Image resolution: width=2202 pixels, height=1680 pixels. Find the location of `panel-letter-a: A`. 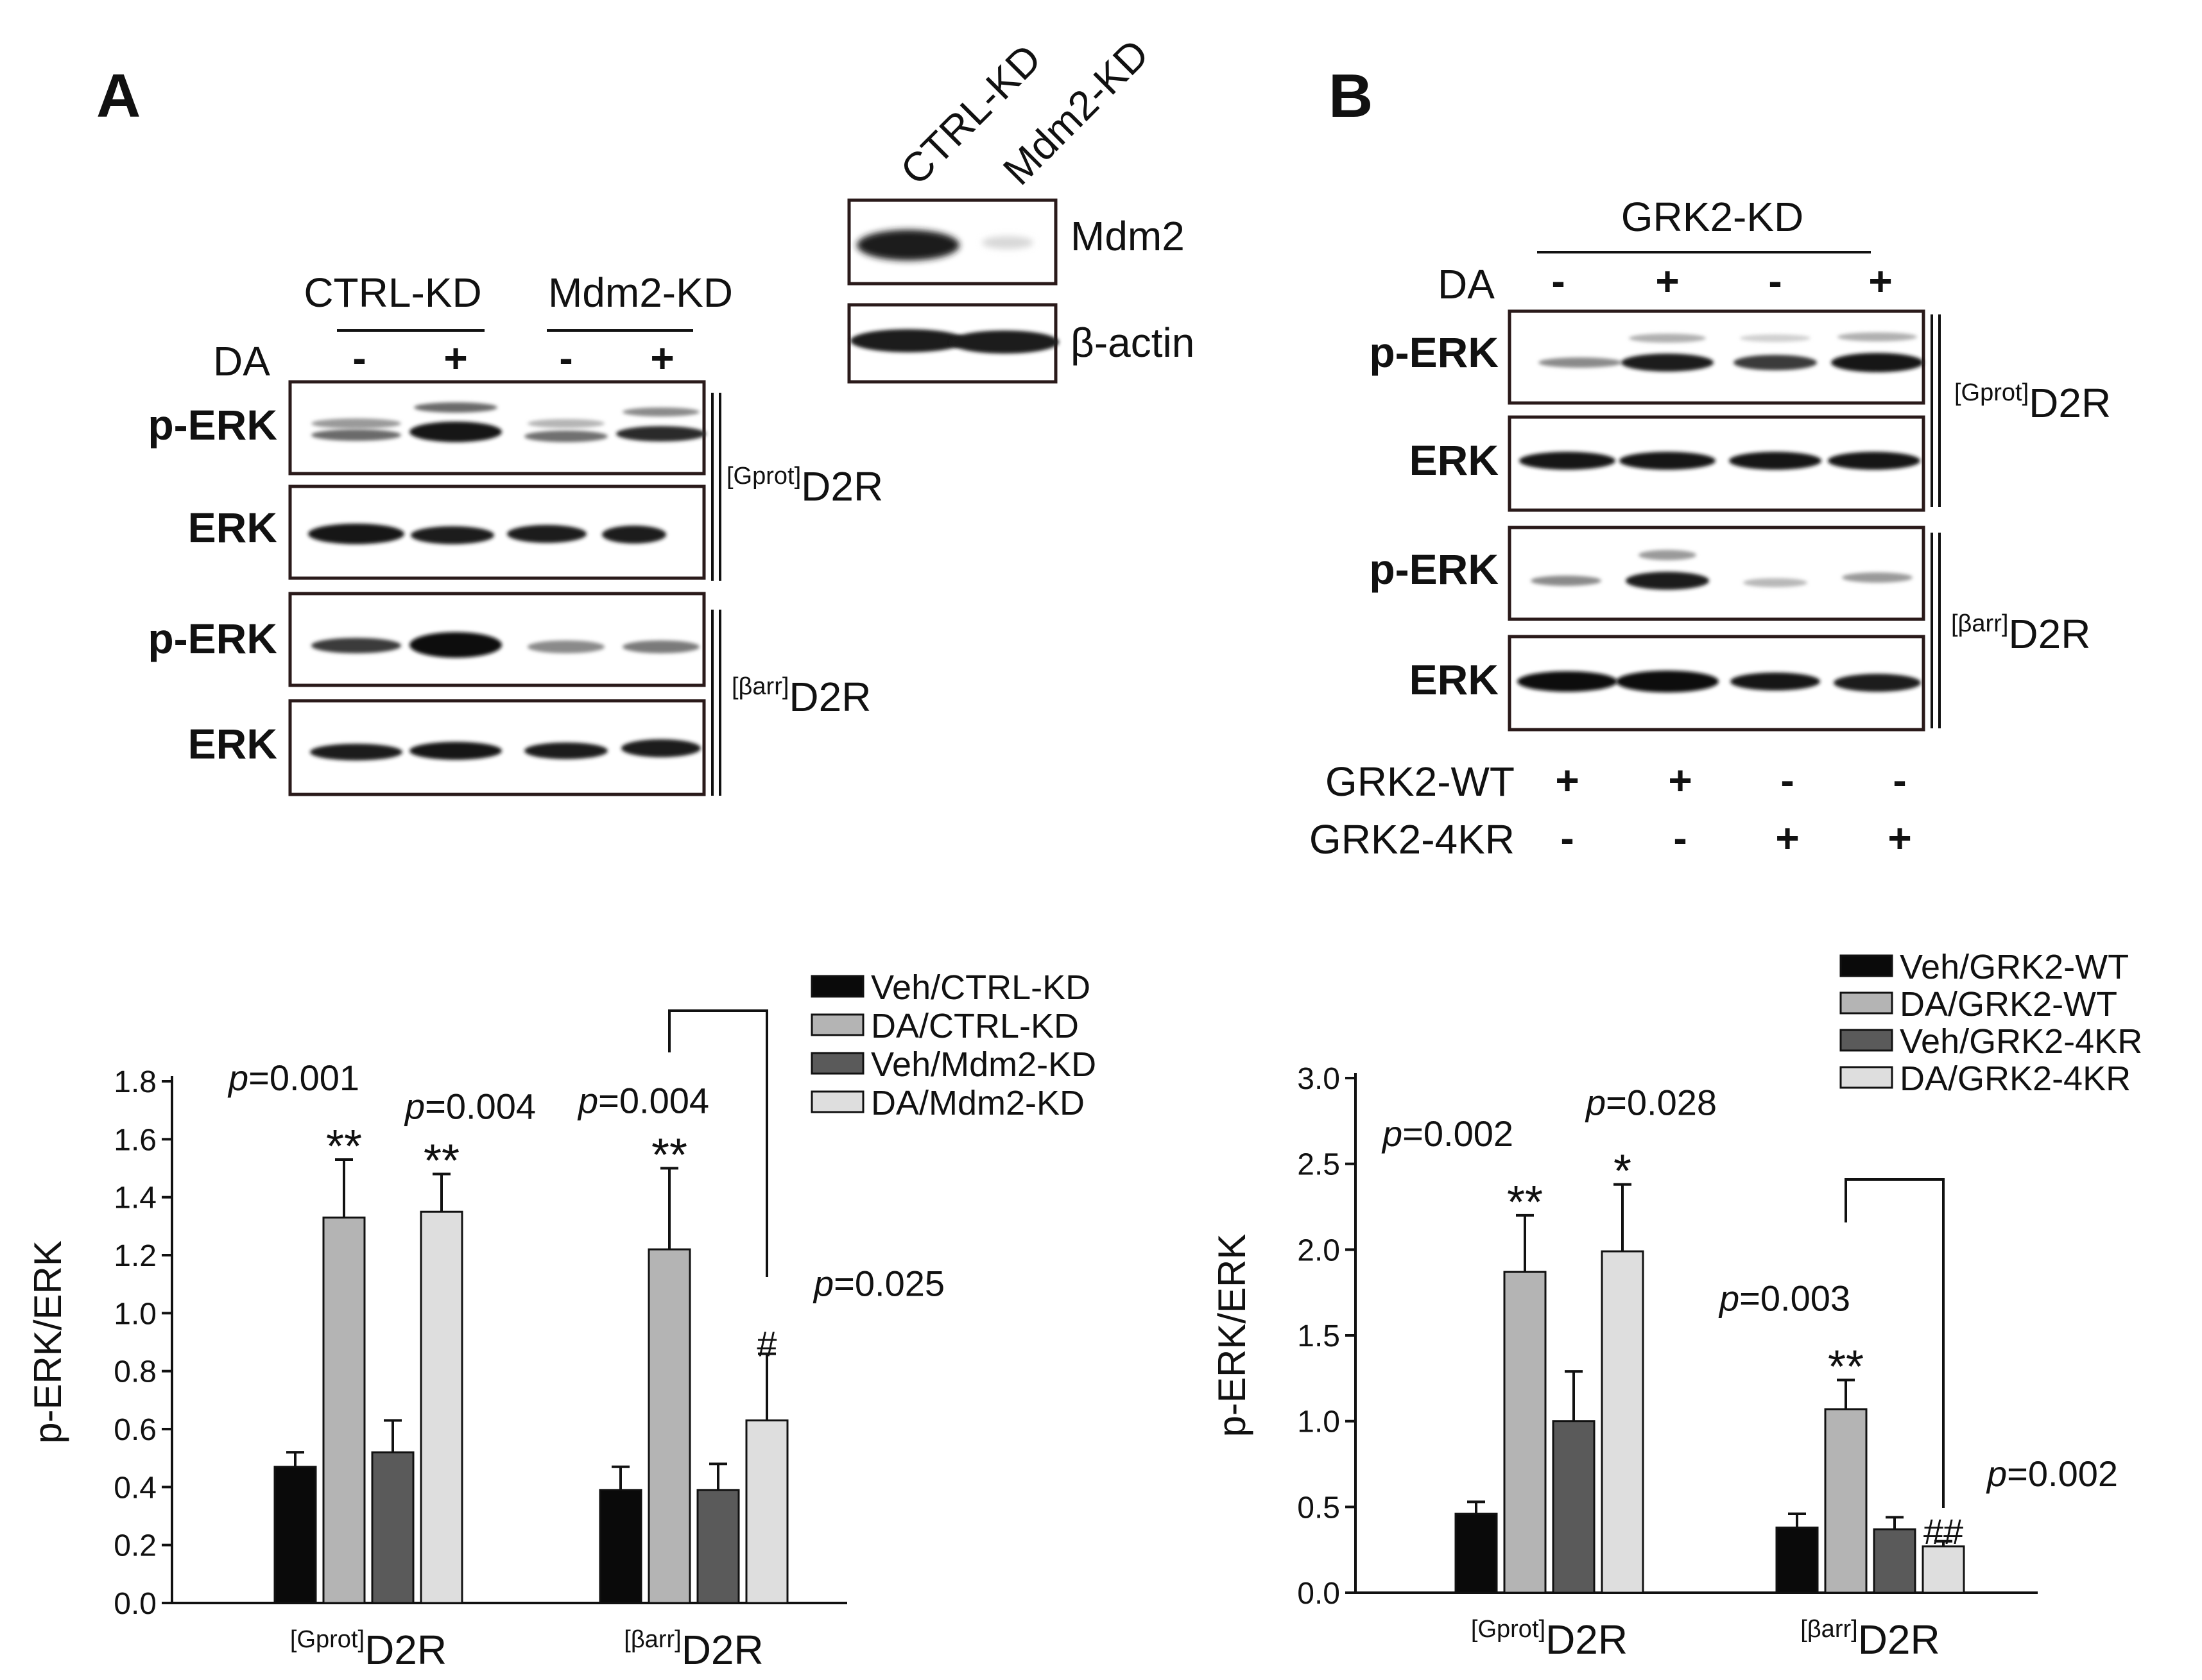

panel-letter-a: A is located at coordinates (118, 96).